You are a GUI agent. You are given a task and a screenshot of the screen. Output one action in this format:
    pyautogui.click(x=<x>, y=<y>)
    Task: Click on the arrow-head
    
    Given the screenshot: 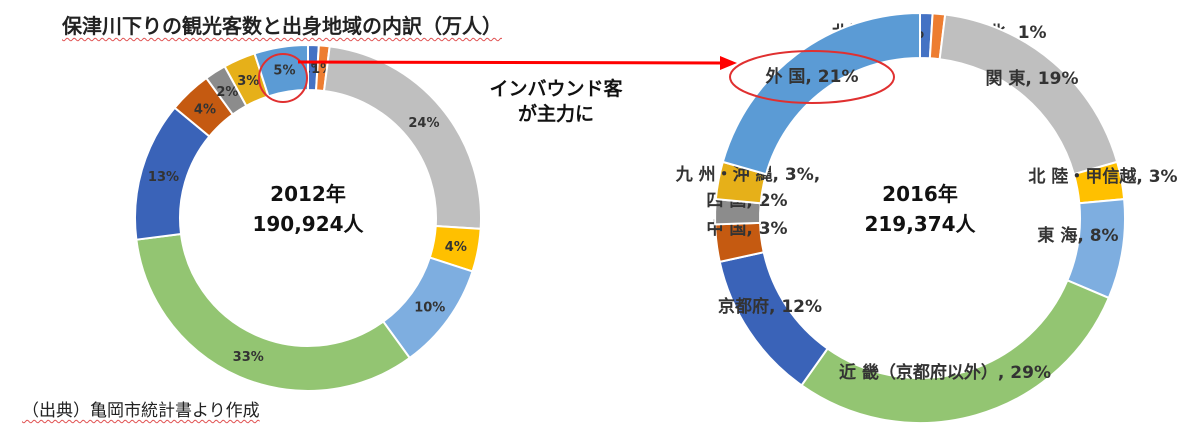 What is the action you would take?
    pyautogui.click(x=728, y=63)
    